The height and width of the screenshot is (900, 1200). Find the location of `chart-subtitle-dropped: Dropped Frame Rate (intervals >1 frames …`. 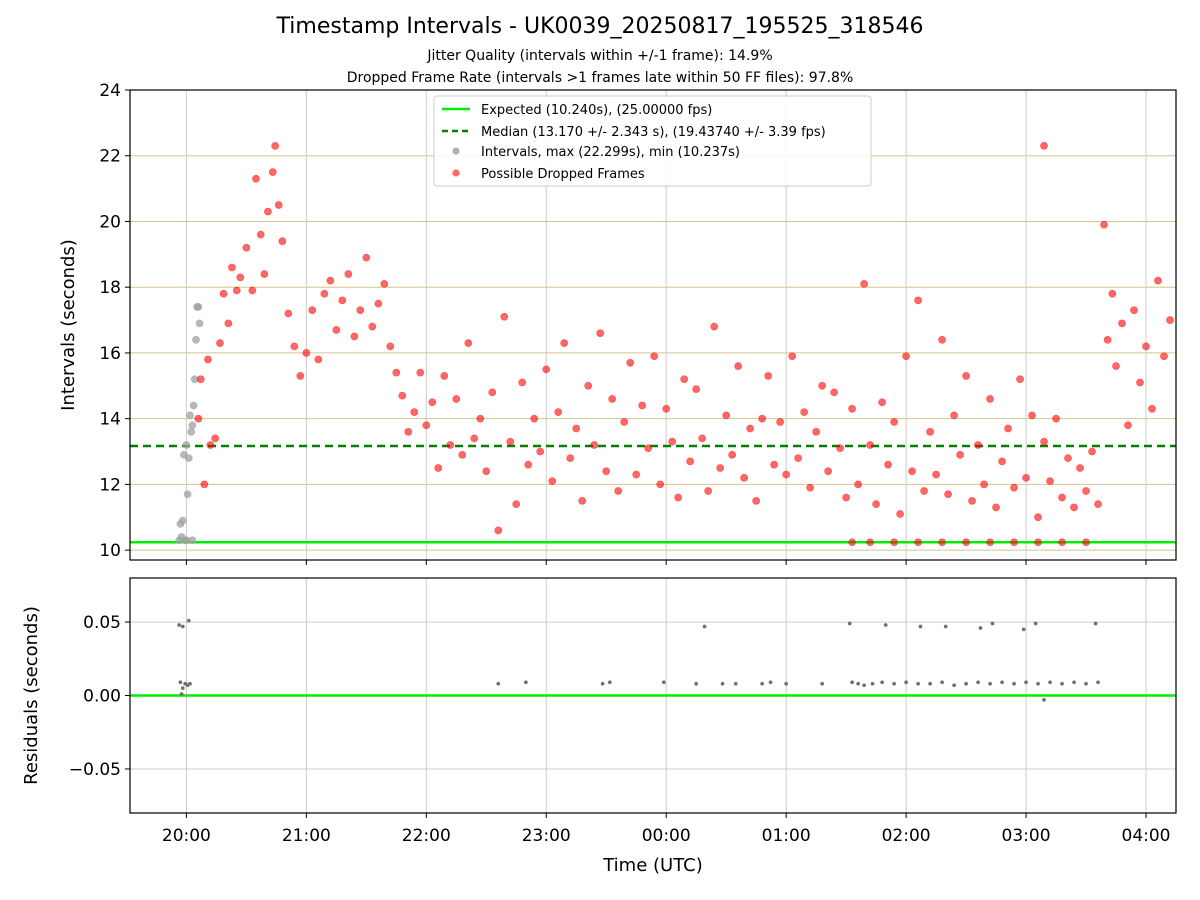

chart-subtitle-dropped: Dropped Frame Rate (intervals >1 frames … is located at coordinates (600, 78).